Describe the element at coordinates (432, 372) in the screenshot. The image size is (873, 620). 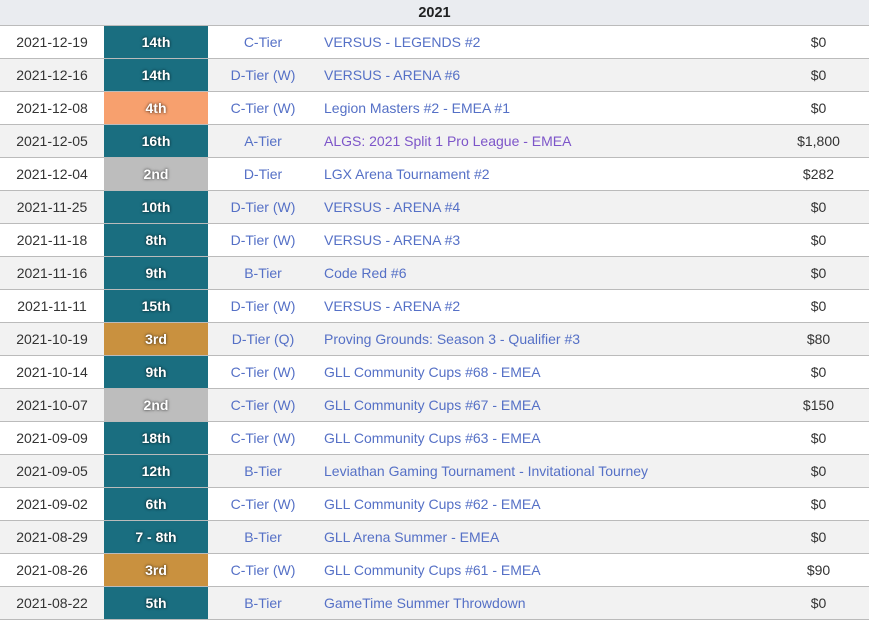
I see `tournament-link: GLL Community Cups #68 - EMEA` at that location.